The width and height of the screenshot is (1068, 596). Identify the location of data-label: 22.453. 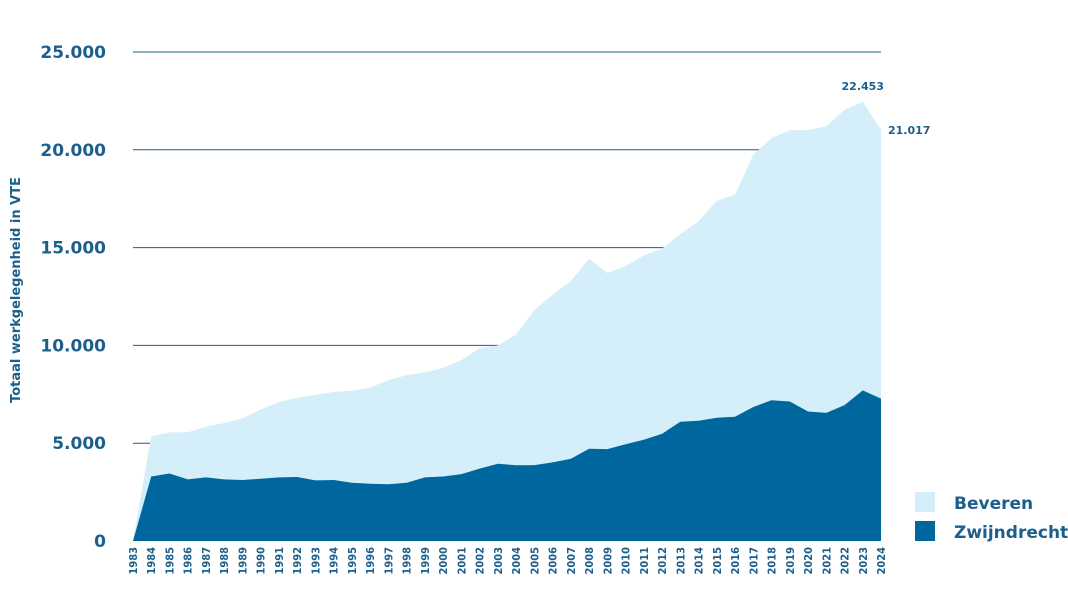
(863, 86).